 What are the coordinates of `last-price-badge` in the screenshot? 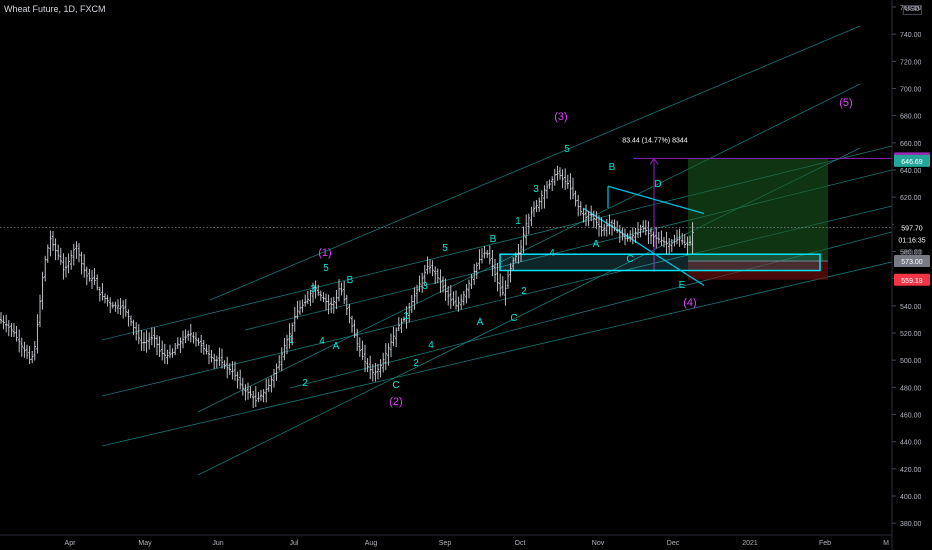 It's located at (912, 227).